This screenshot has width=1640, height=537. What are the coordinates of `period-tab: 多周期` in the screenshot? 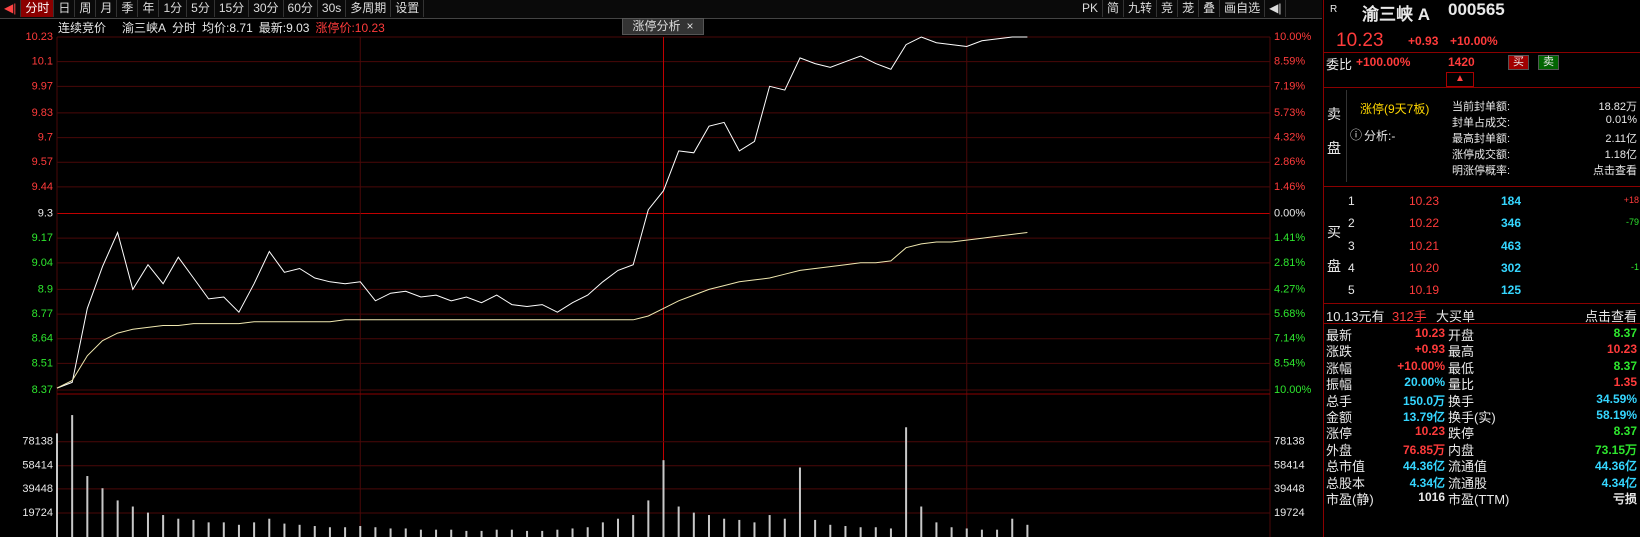 It's located at (369, 8).